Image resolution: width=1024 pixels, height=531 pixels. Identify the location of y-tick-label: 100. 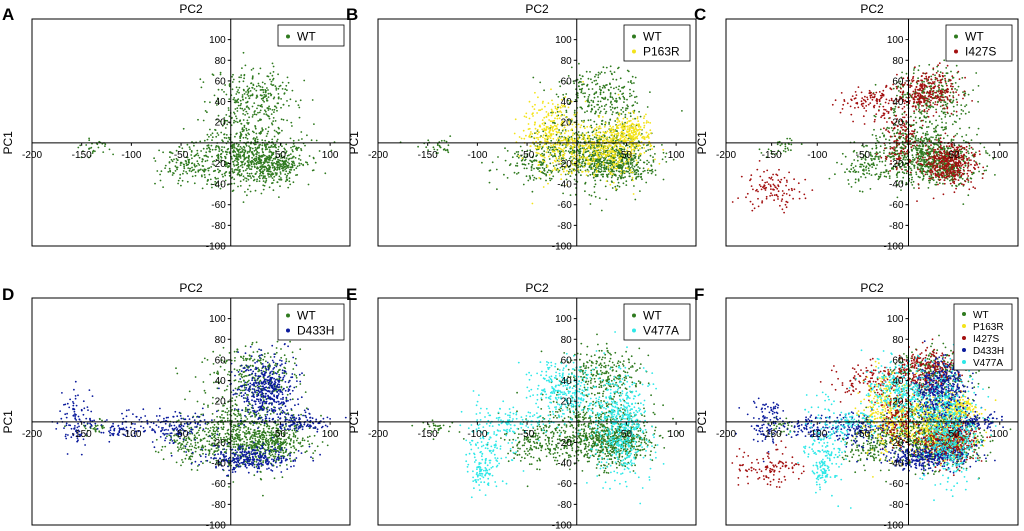
(563, 40).